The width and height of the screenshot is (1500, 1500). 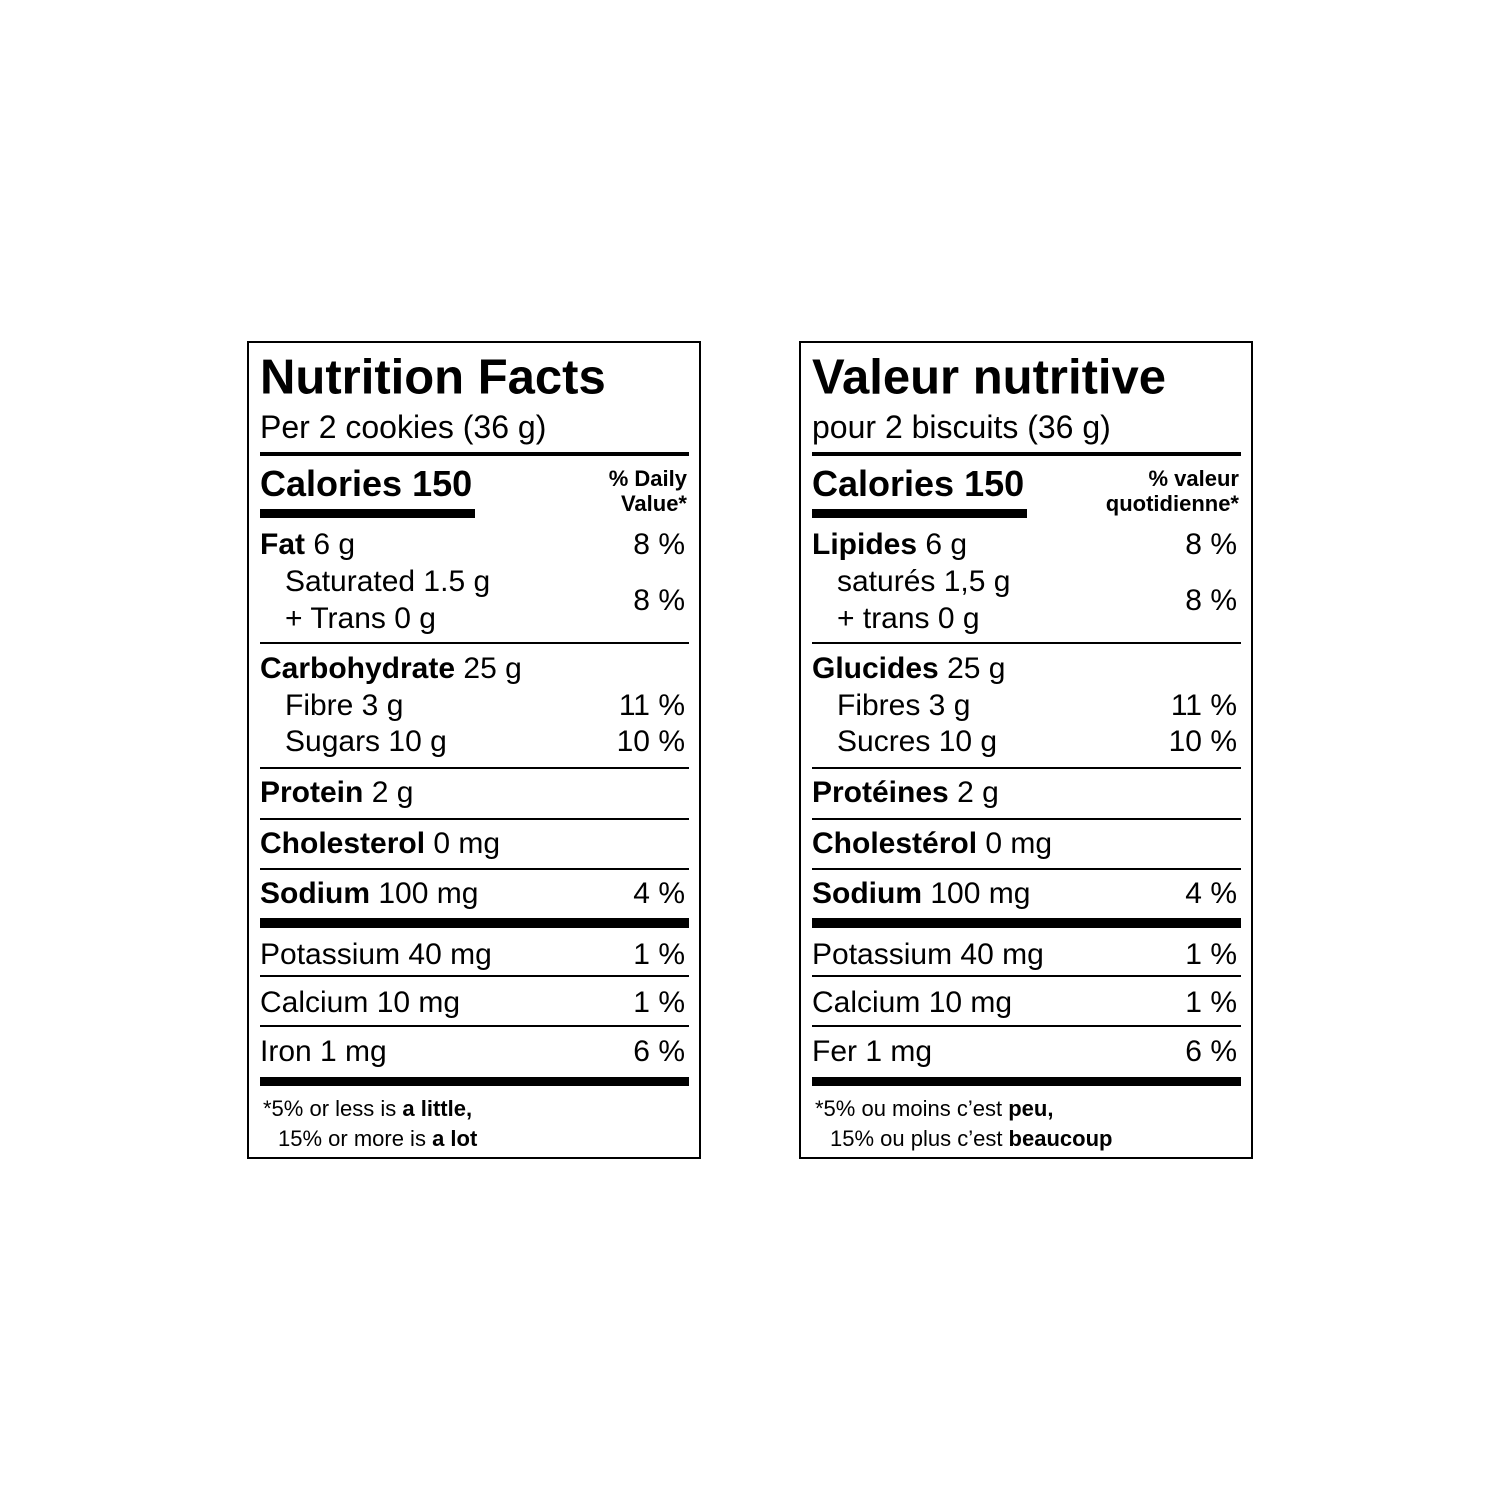 I want to click on nutrient-amount: Sucres 10 g, so click(x=917, y=741).